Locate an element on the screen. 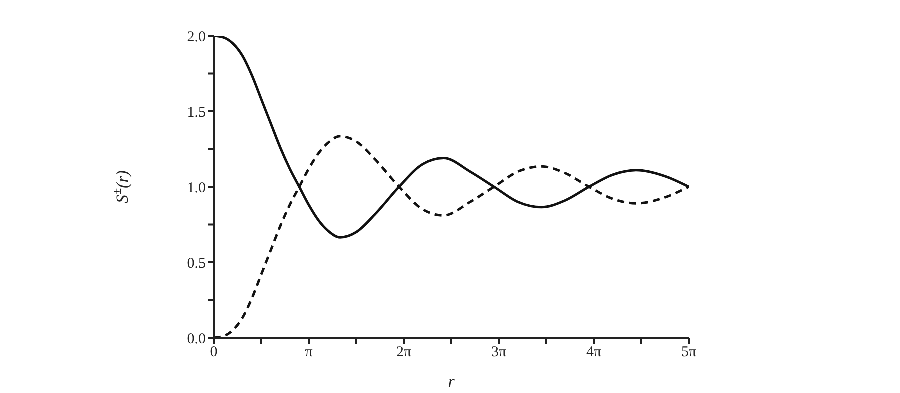 The image size is (900, 393). y-tick-label: 1.5 is located at coordinates (196, 112).